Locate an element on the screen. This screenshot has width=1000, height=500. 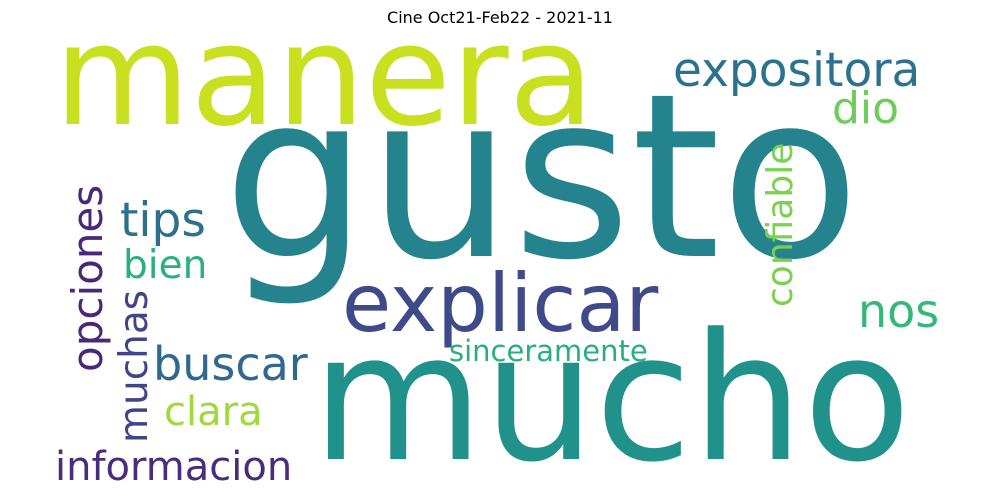
word-informacion: informacion is located at coordinates (174, 464).